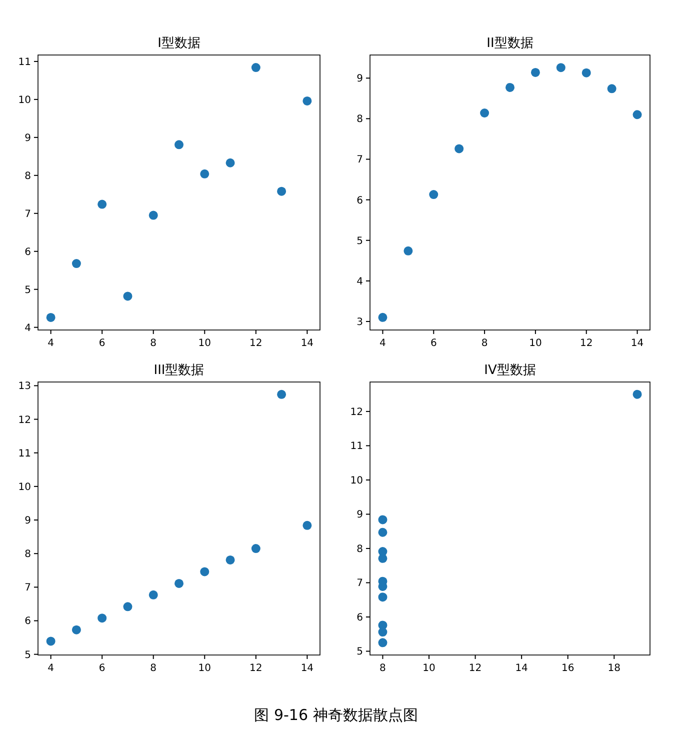  Describe the element at coordinates (567, 668) in the screenshot. I see `x-tick-label: 16` at that location.